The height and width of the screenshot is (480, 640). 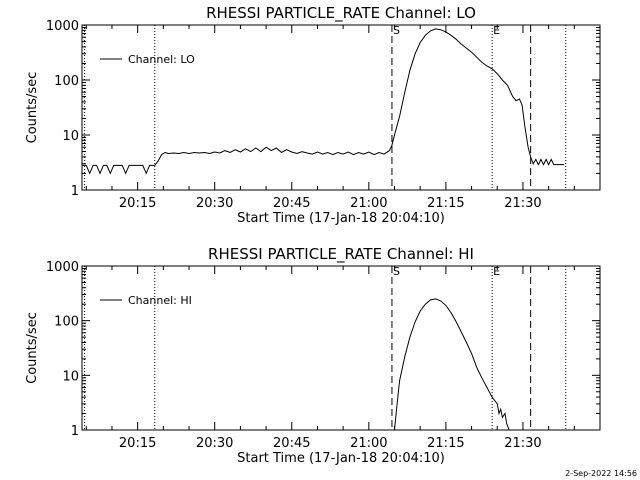 I want to click on chart-title: RHESSI PARTICLE_RATE Channel: HI, so click(x=341, y=254).